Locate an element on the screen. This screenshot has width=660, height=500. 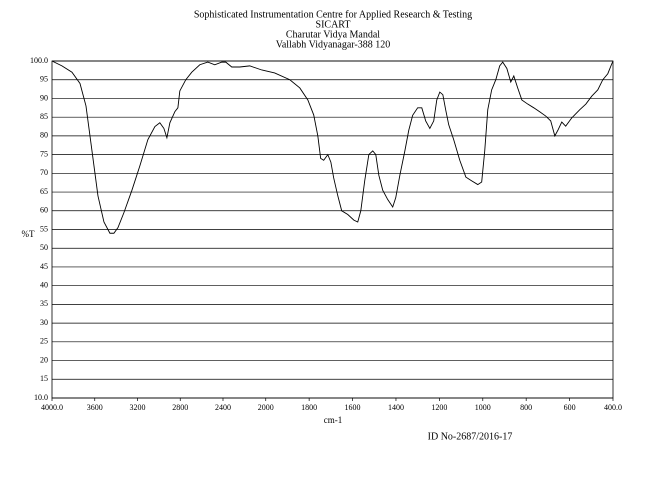
x-axis-label: cm-1 is located at coordinates (333, 420).